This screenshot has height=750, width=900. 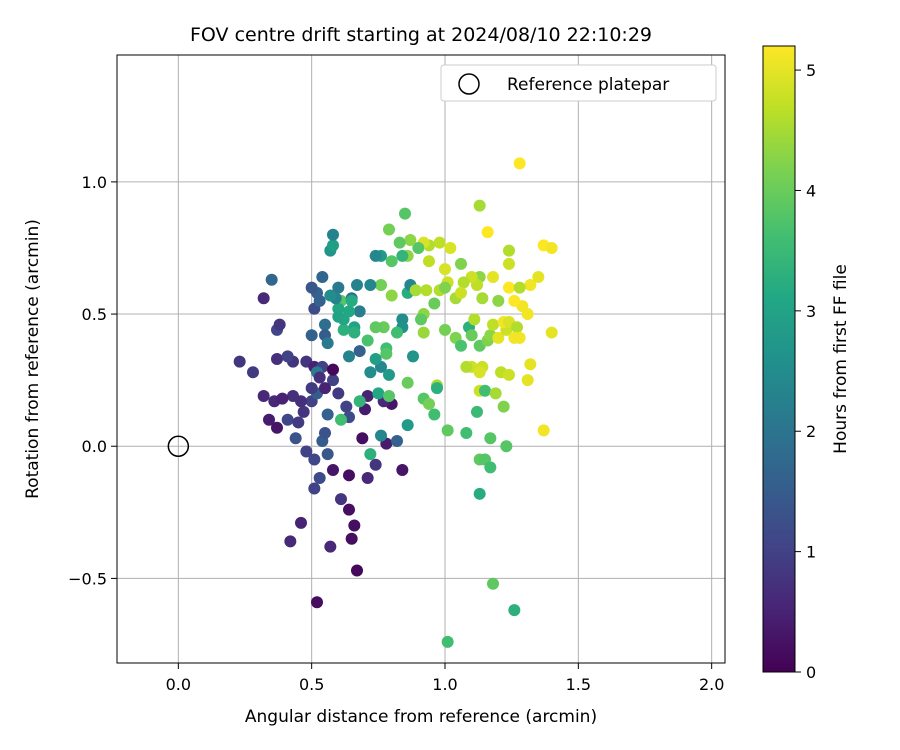 What do you see at coordinates (178, 684) in the screenshot?
I see `x-tick-label: 0.0` at bounding box center [178, 684].